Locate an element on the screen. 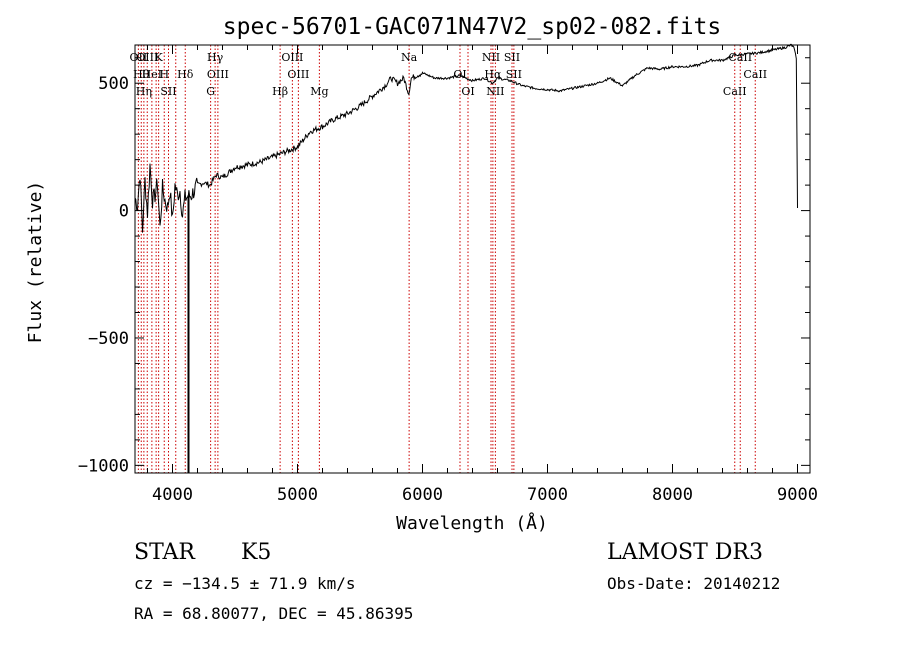 The image size is (900, 649). line-label: G is located at coordinates (210, 91).